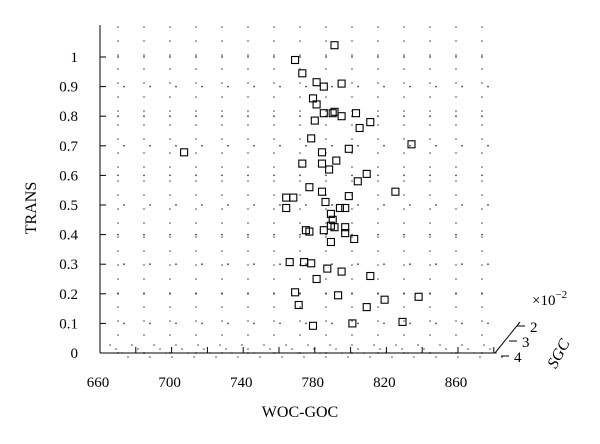  Describe the element at coordinates (68, 147) in the screenshot. I see `y-tick-label: 0.7` at that location.